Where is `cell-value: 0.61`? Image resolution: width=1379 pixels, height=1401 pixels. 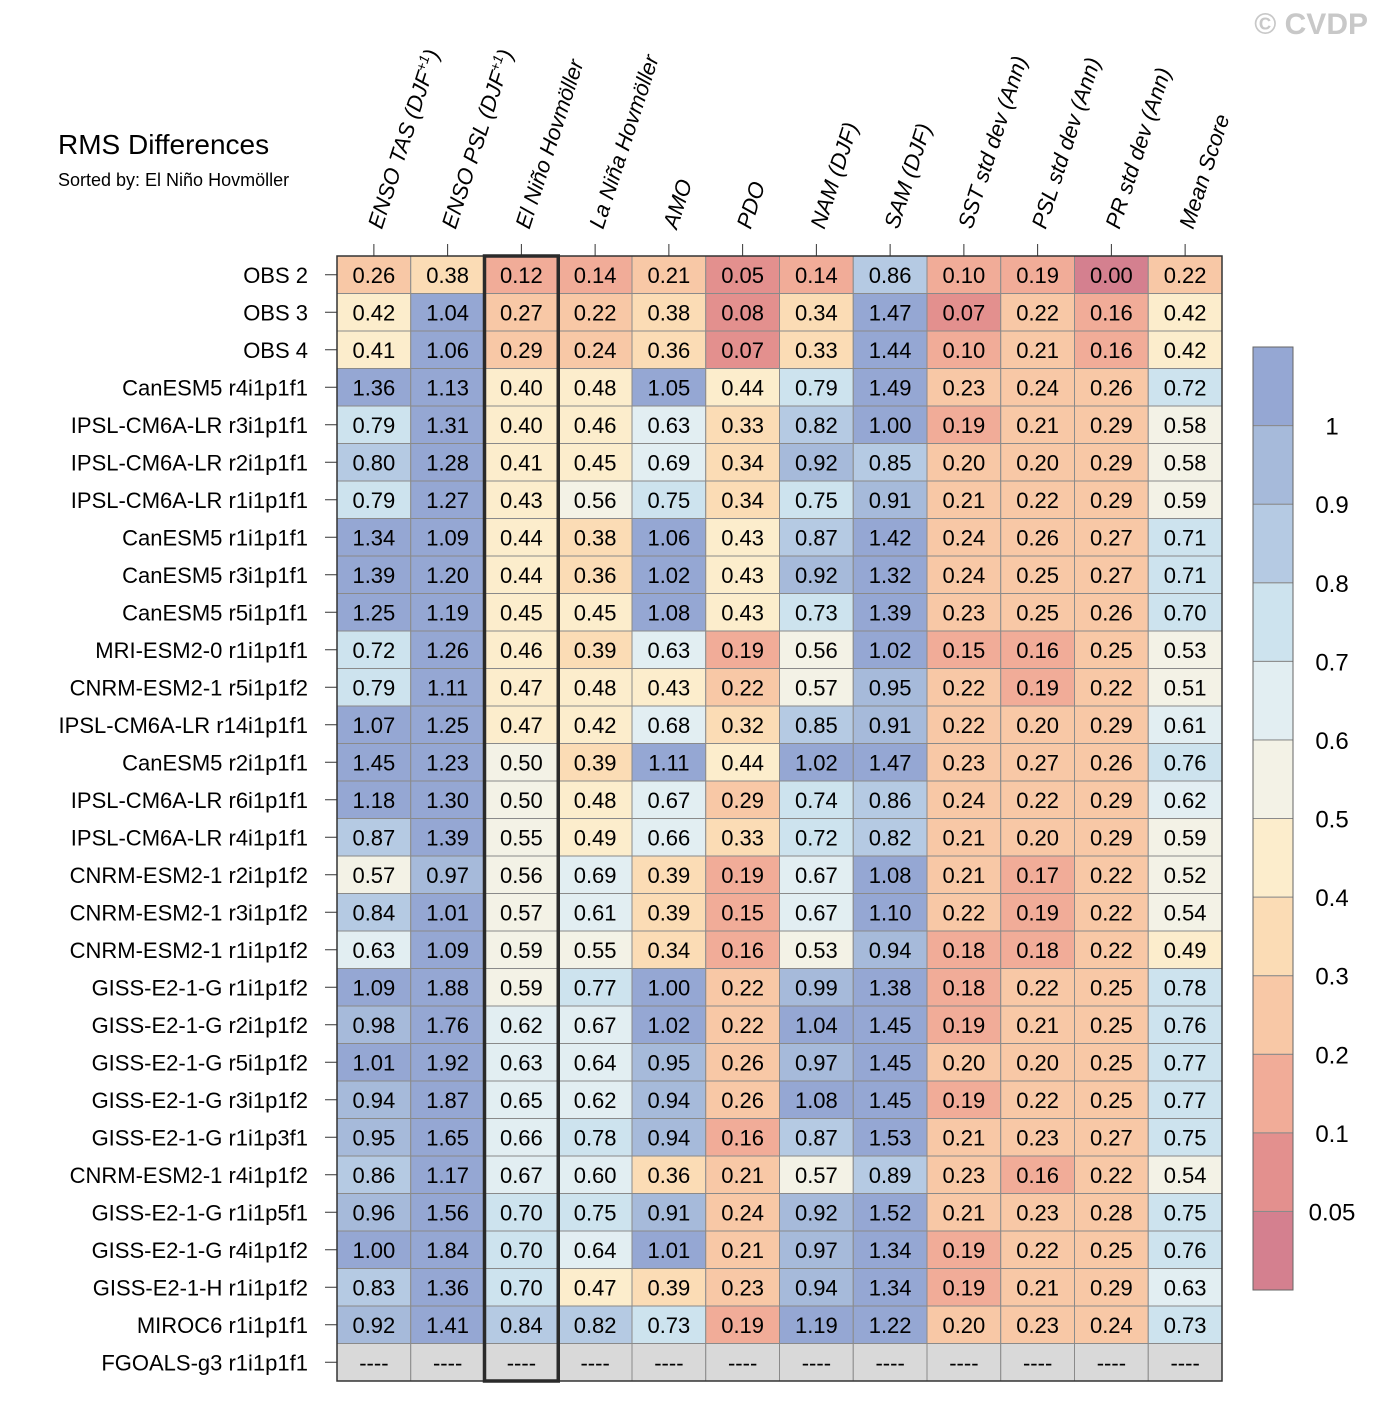
cell-value: 0.61 is located at coordinates (1185, 725).